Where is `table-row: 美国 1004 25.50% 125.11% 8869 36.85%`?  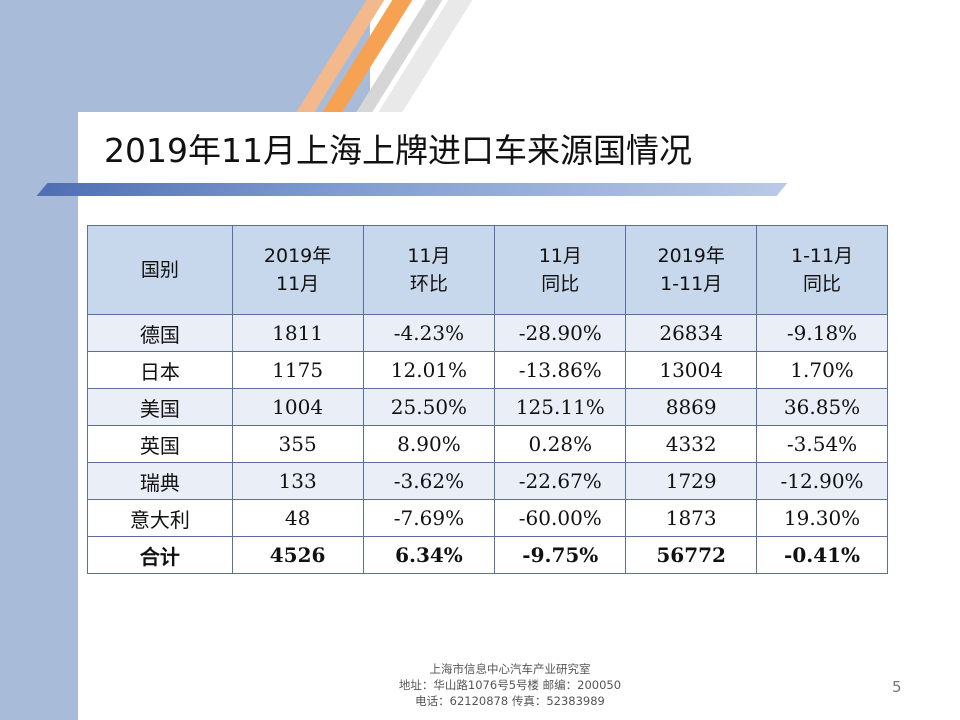
table-row: 美国 1004 25.50% 125.11% 8869 36.85% is located at coordinates (487, 407).